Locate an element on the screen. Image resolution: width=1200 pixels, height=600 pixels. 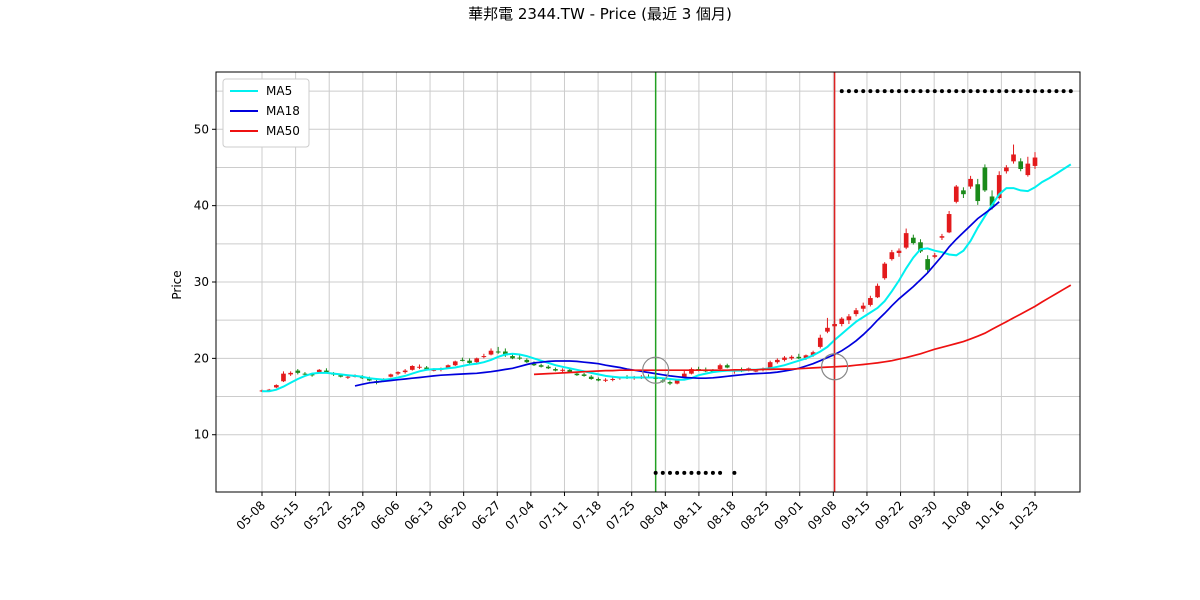
legend-entry: MA18 is located at coordinates (265, 111).